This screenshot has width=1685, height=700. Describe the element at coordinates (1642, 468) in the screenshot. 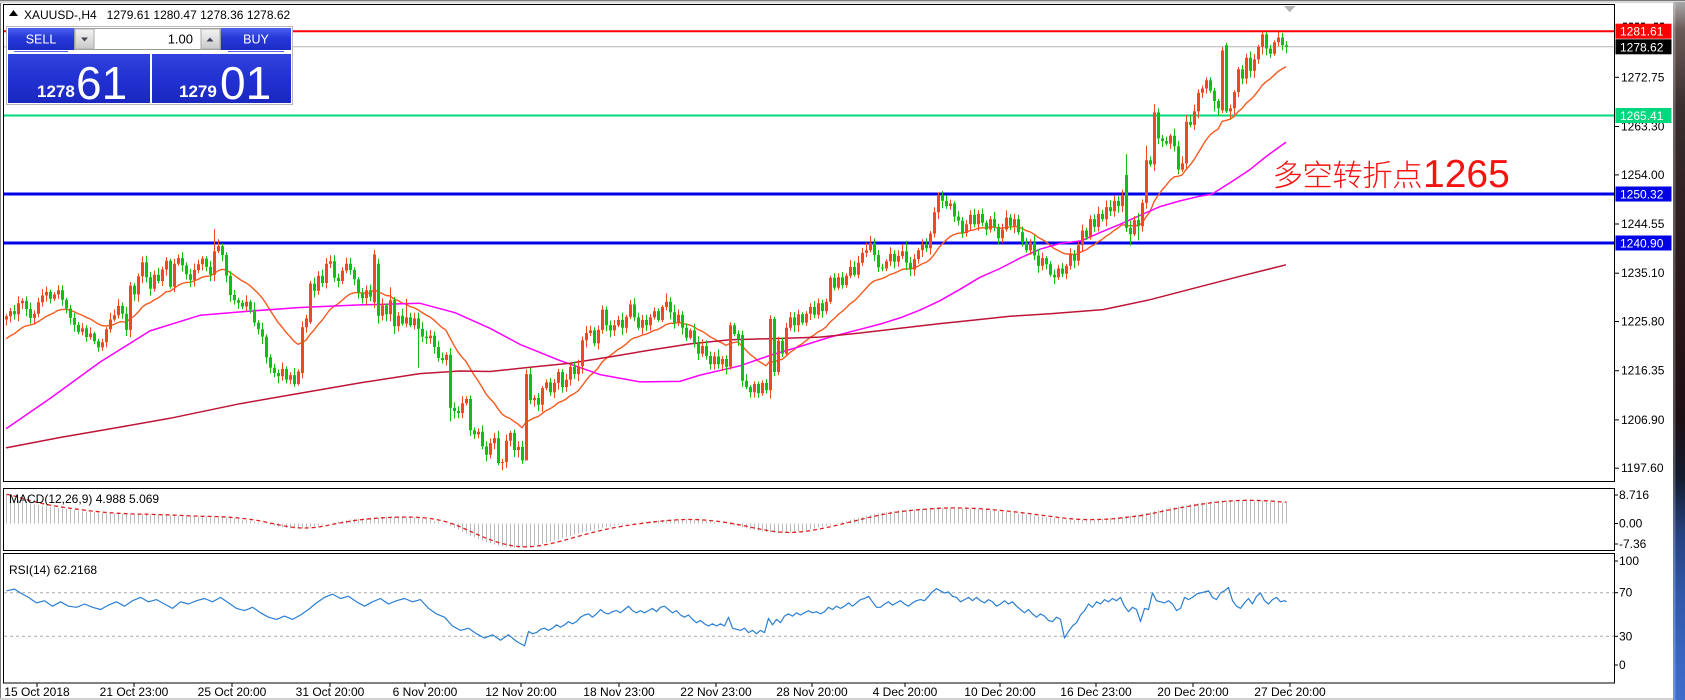

I see `svg-text: 1197.60` at that location.